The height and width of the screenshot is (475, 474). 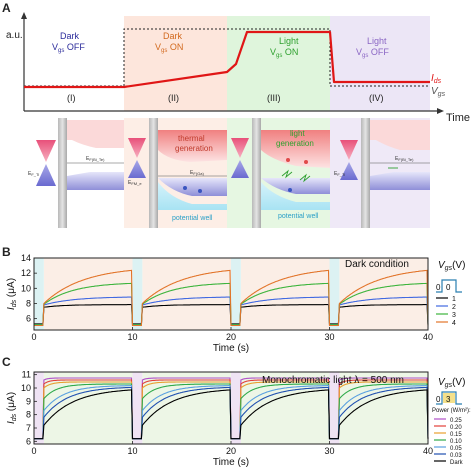 I want to click on band-4-upper-cone, so click(x=349, y=150).